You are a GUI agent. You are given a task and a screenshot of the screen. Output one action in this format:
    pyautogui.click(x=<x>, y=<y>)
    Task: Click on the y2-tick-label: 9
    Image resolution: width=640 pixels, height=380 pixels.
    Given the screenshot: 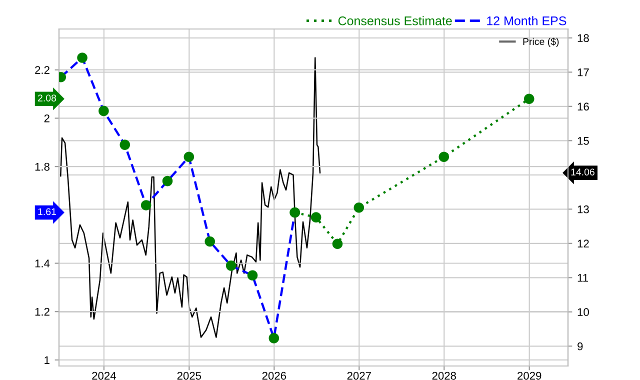 What is the action you would take?
    pyautogui.click(x=580, y=346)
    